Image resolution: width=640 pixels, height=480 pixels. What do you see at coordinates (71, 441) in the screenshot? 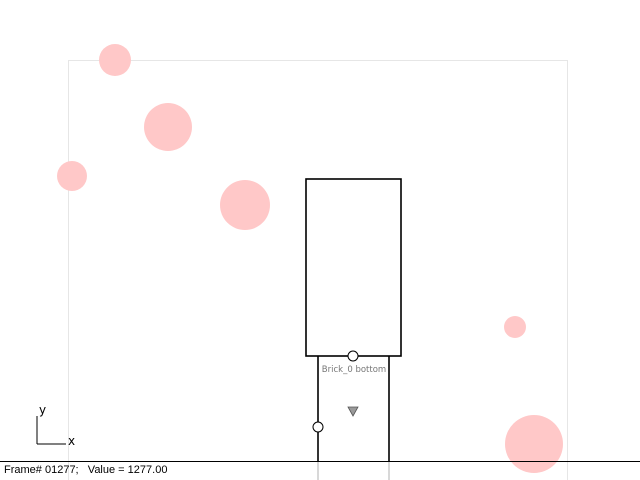
I see `axis-x-label: x` at bounding box center [71, 441].